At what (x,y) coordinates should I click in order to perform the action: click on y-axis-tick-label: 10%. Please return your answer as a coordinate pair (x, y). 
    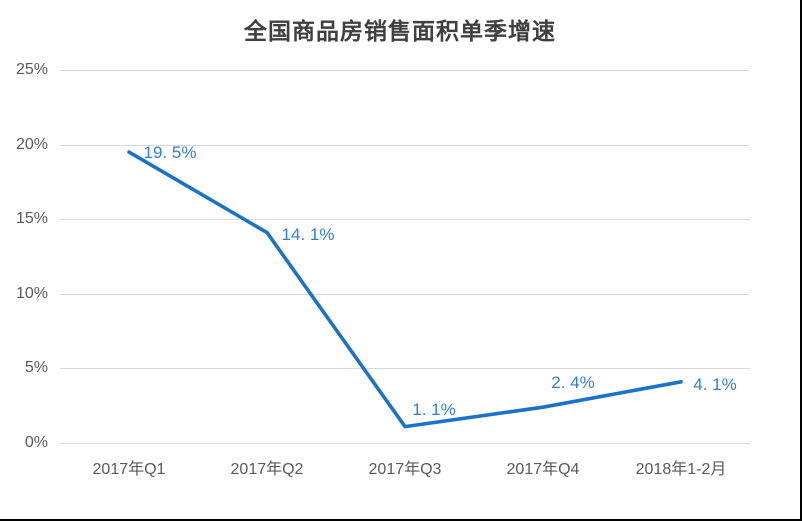
    Looking at the image, I should click on (31, 293).